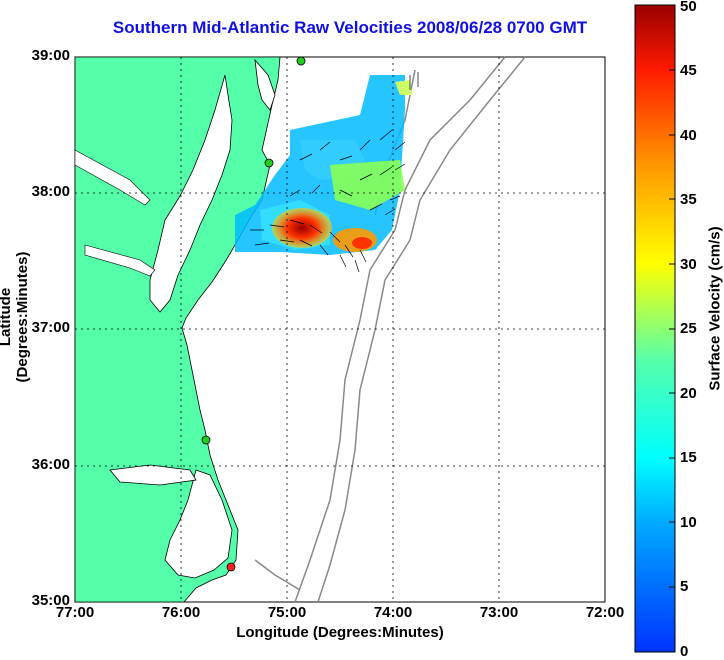  I want to click on y-tick-label: 36:00, so click(50, 464).